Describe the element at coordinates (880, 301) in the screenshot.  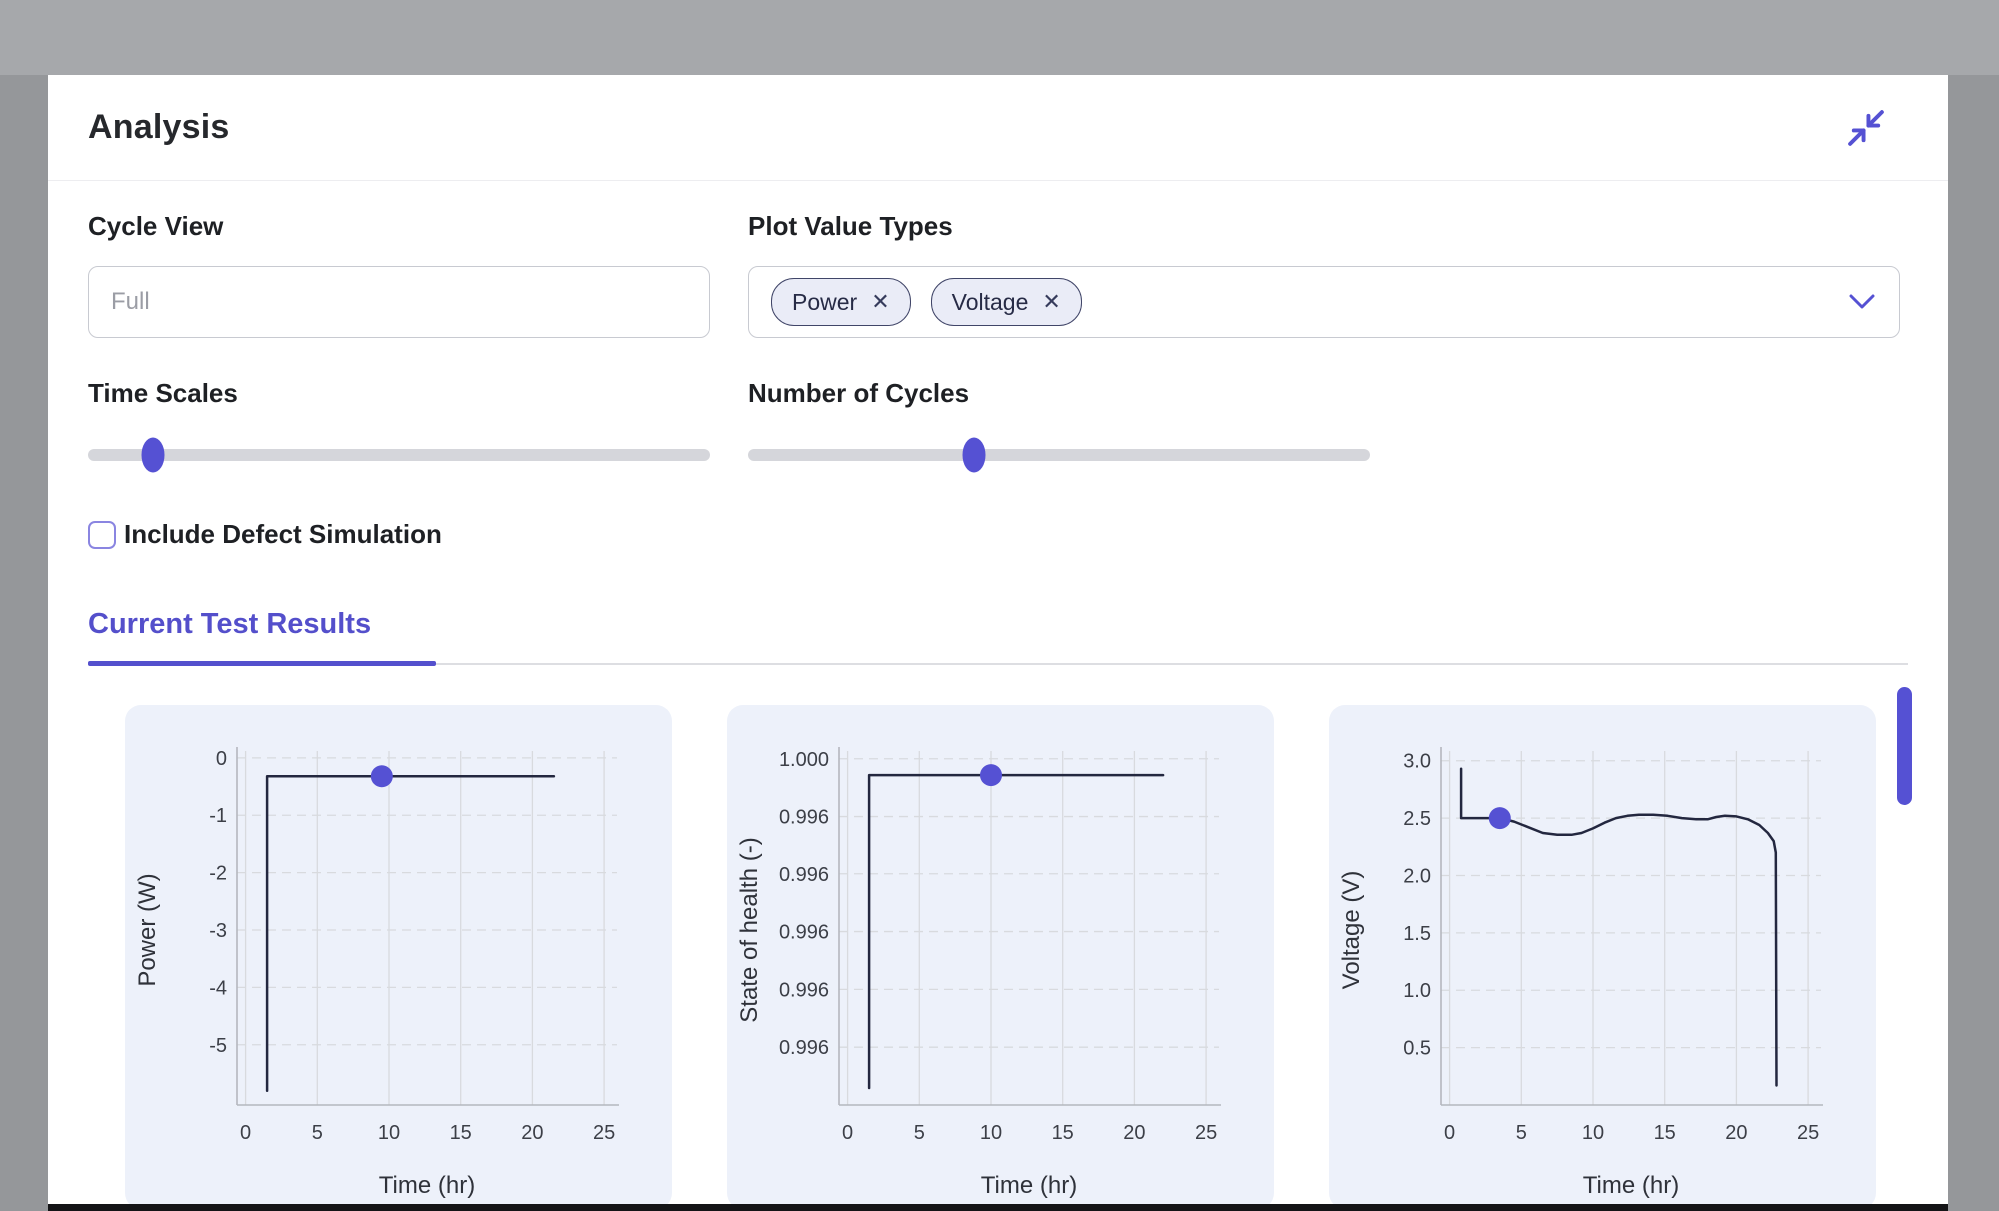
I see `chip-power-remove-icon: ✕` at that location.